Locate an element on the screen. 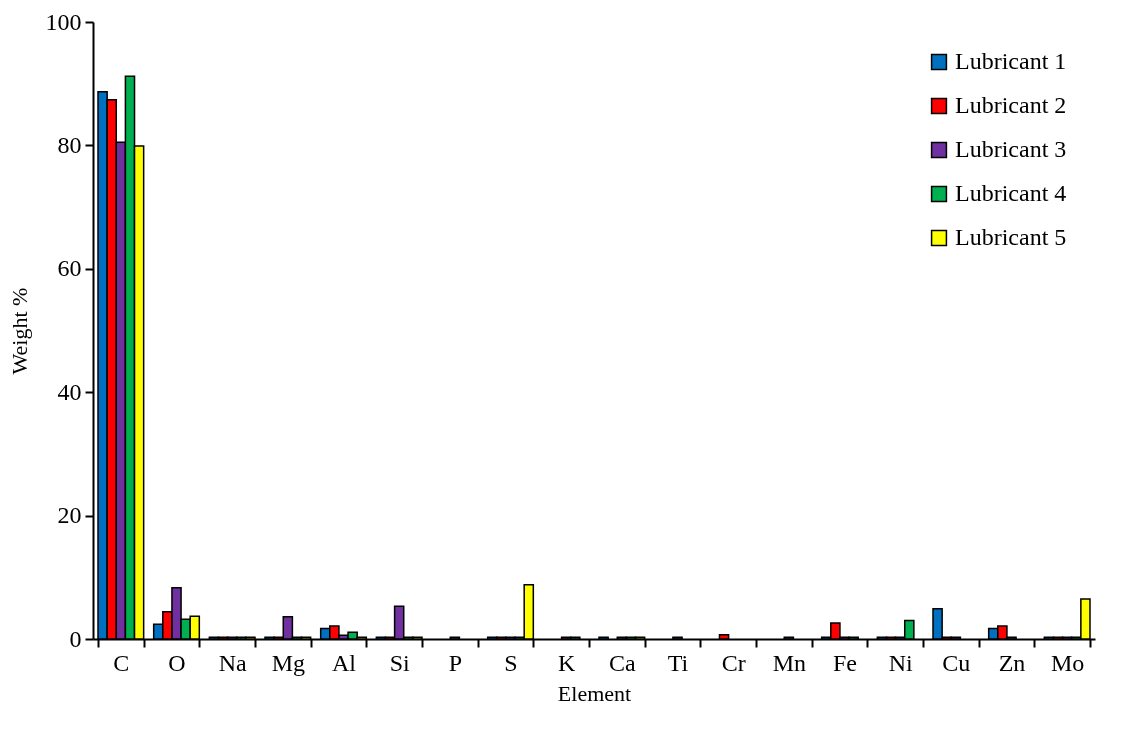  x-tick-label: Zn is located at coordinates (1012, 662).